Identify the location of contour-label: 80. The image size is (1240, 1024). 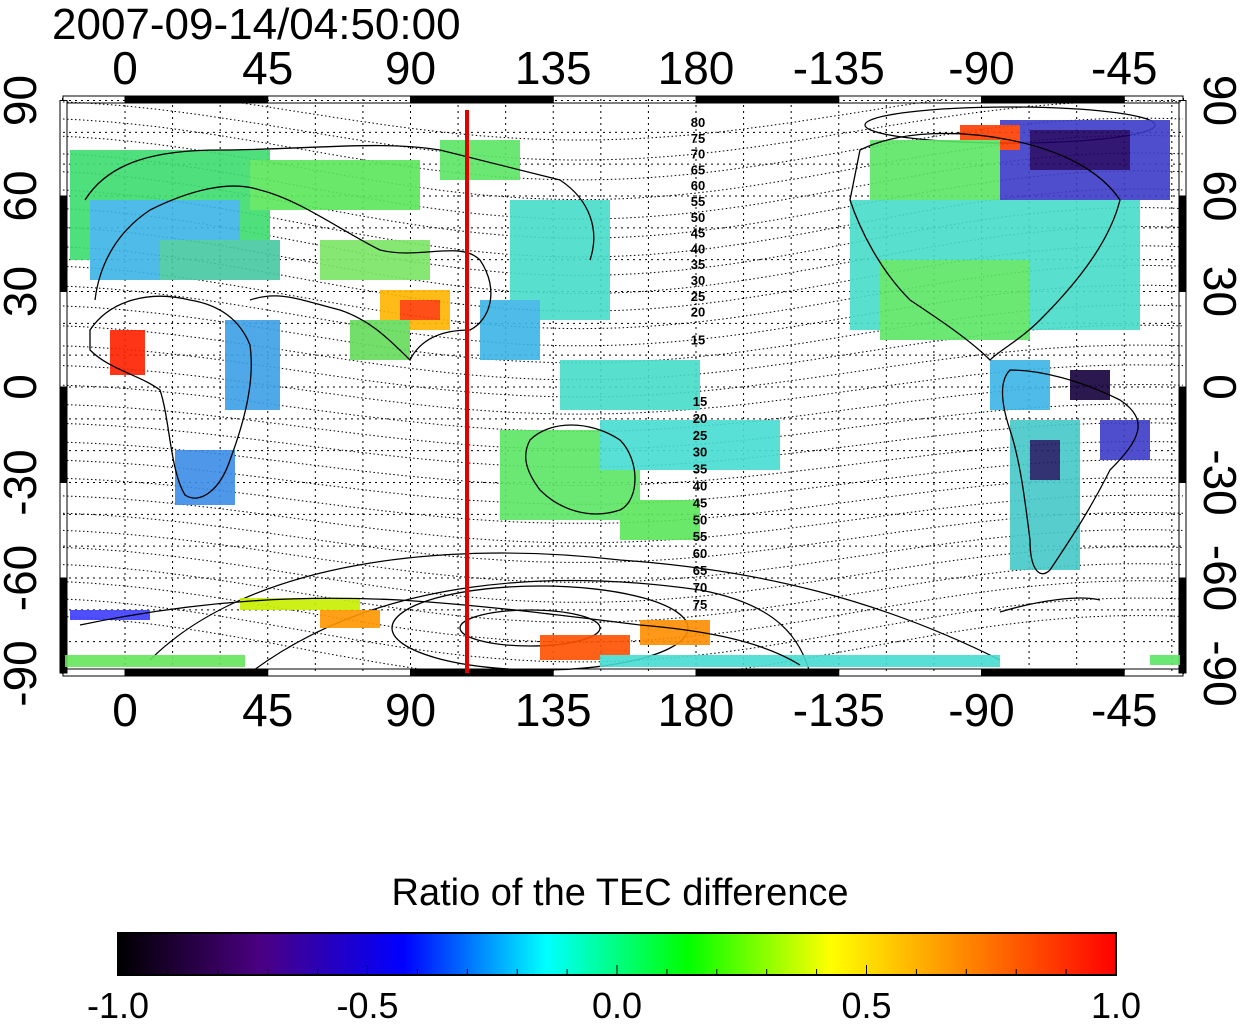
(698, 122).